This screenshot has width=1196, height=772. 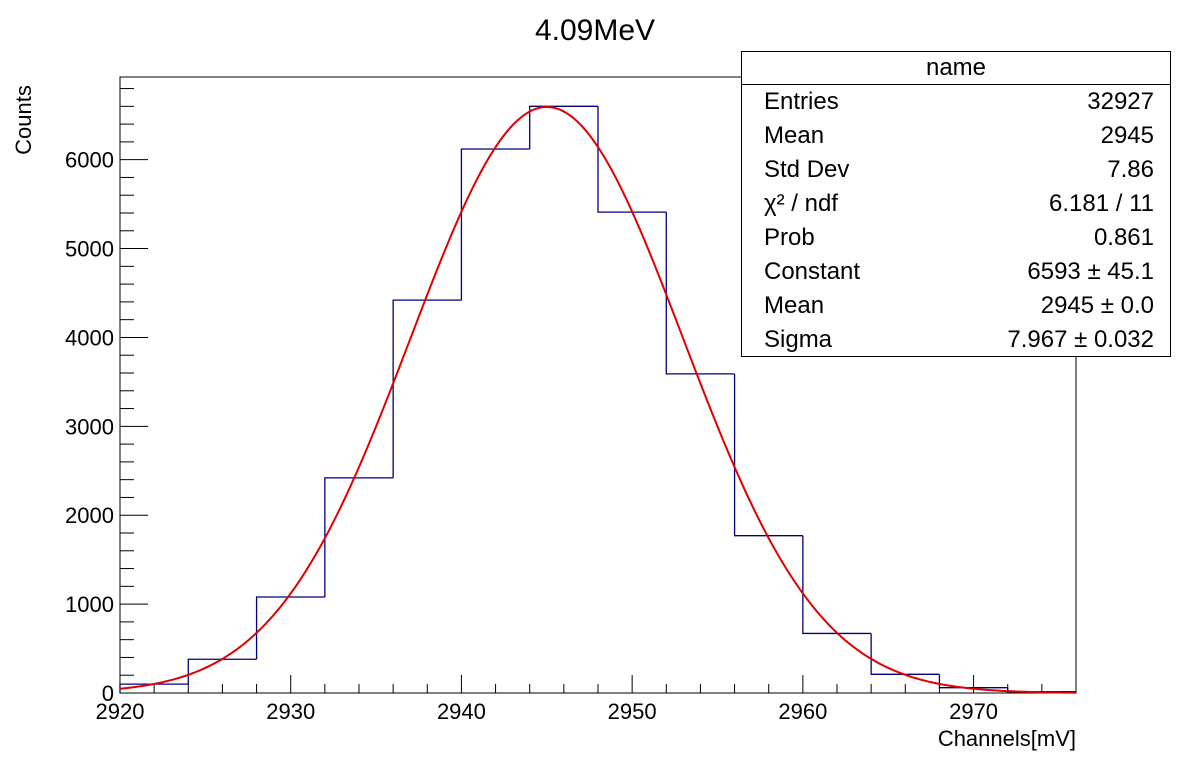 I want to click on stats-row-label: Entries, so click(x=801, y=101).